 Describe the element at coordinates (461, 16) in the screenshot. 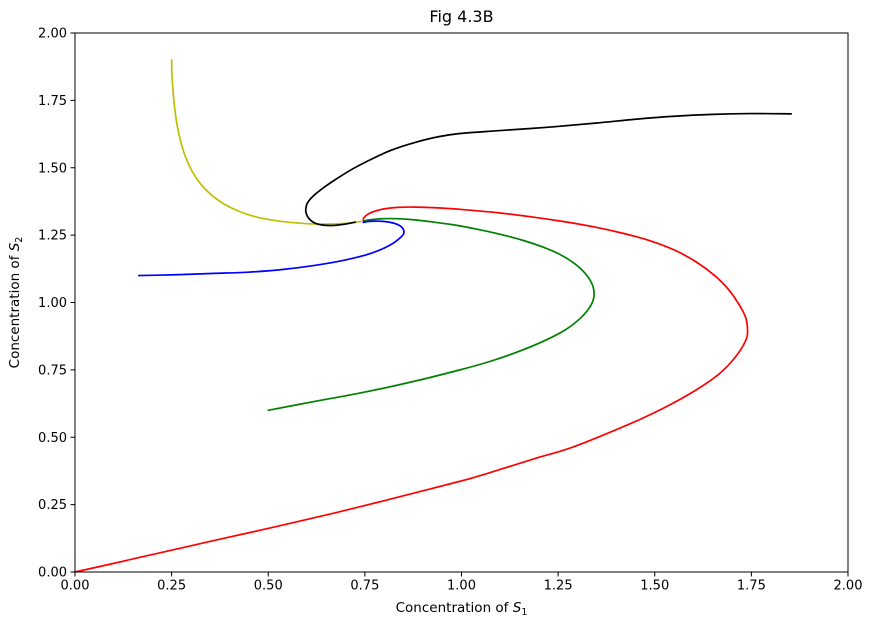

I see `chart-title: Fig 4.3B` at that location.